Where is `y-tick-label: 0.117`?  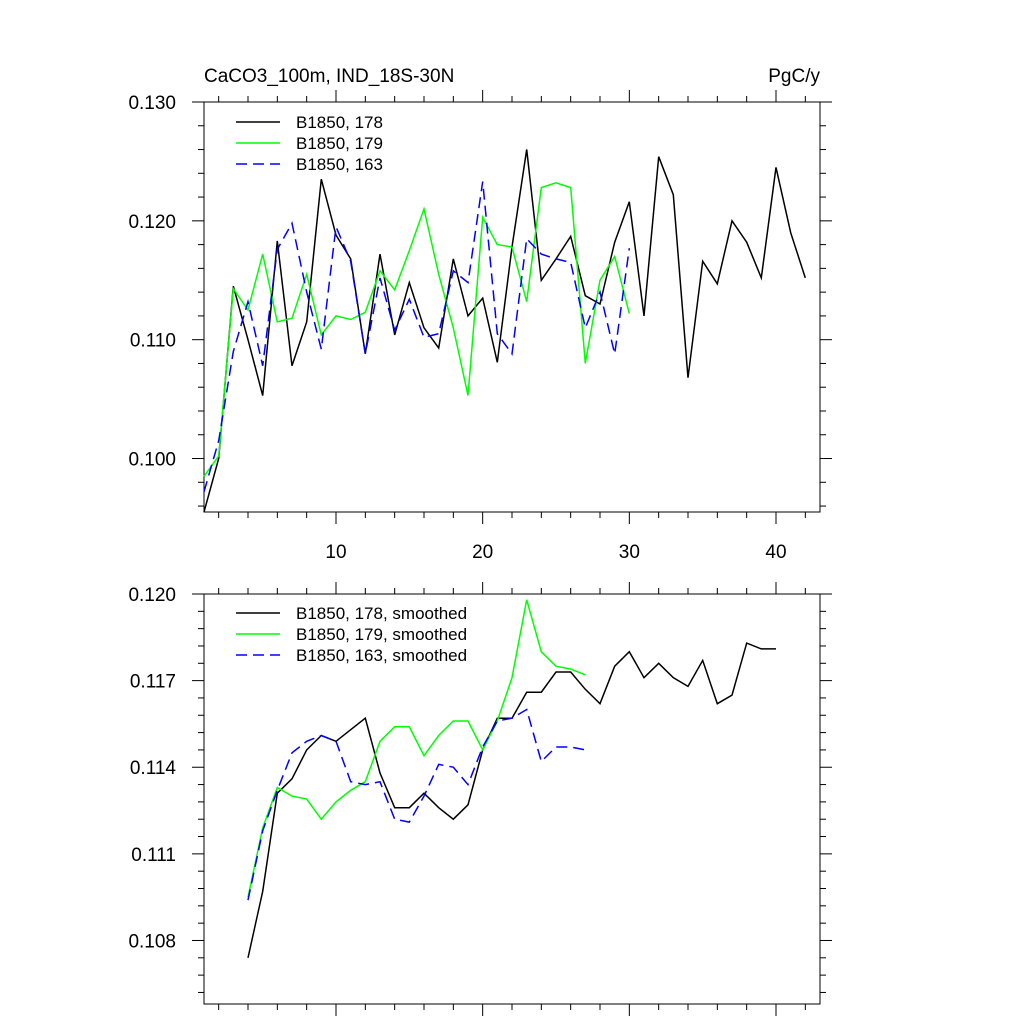
y-tick-label: 0.117 is located at coordinates (153, 682).